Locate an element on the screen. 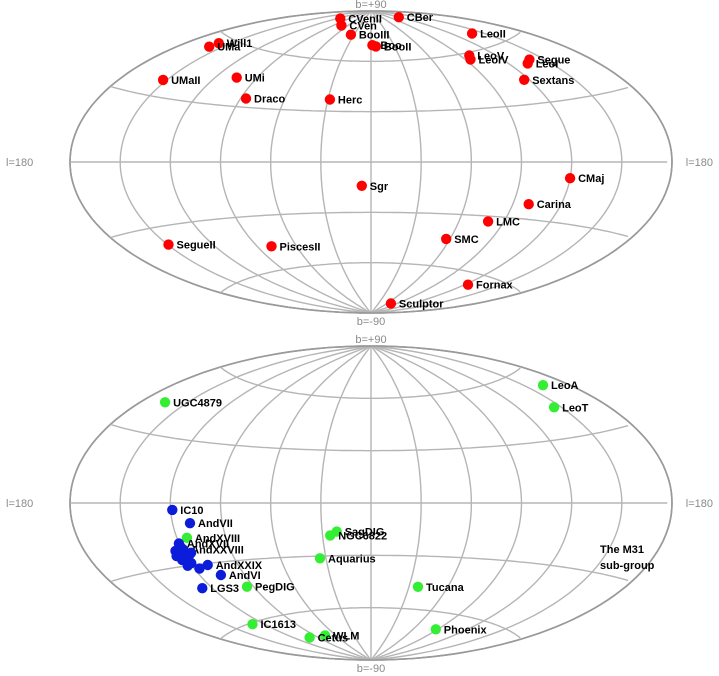  point-label: LGS3 is located at coordinates (224, 589).